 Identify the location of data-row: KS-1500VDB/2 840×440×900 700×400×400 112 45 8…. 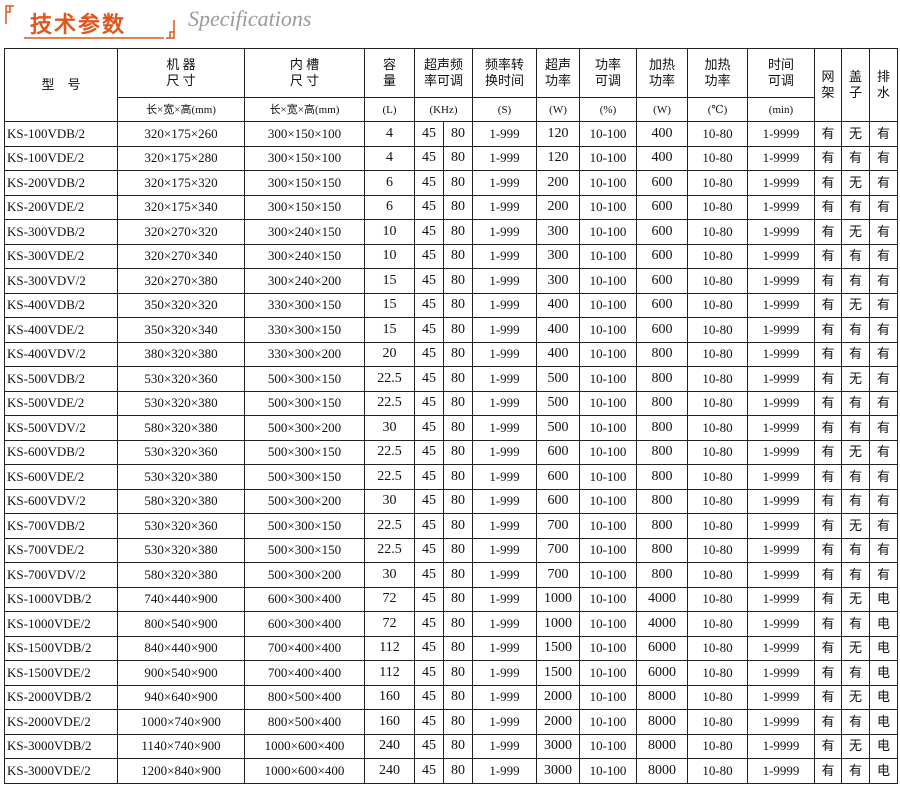
(451, 648).